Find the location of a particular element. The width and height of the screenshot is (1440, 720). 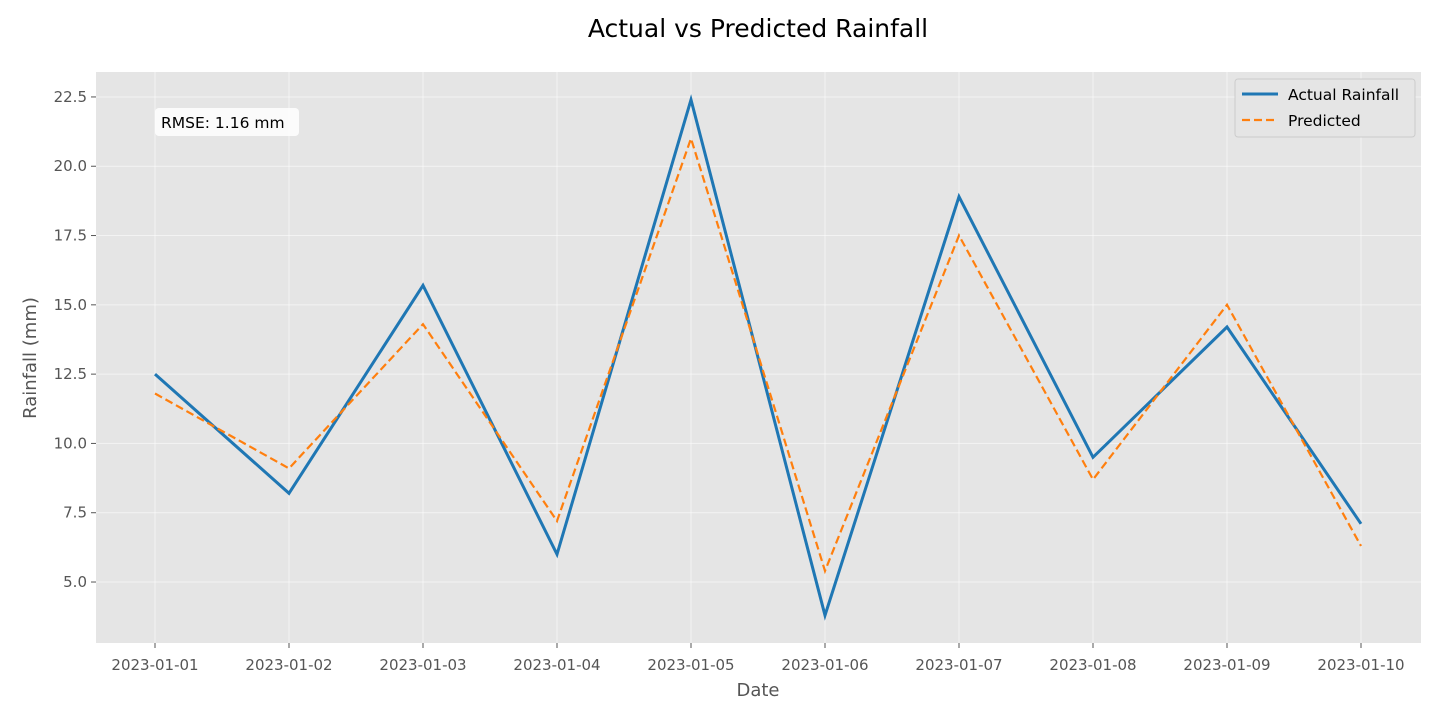

legend-box is located at coordinates (1325, 108).